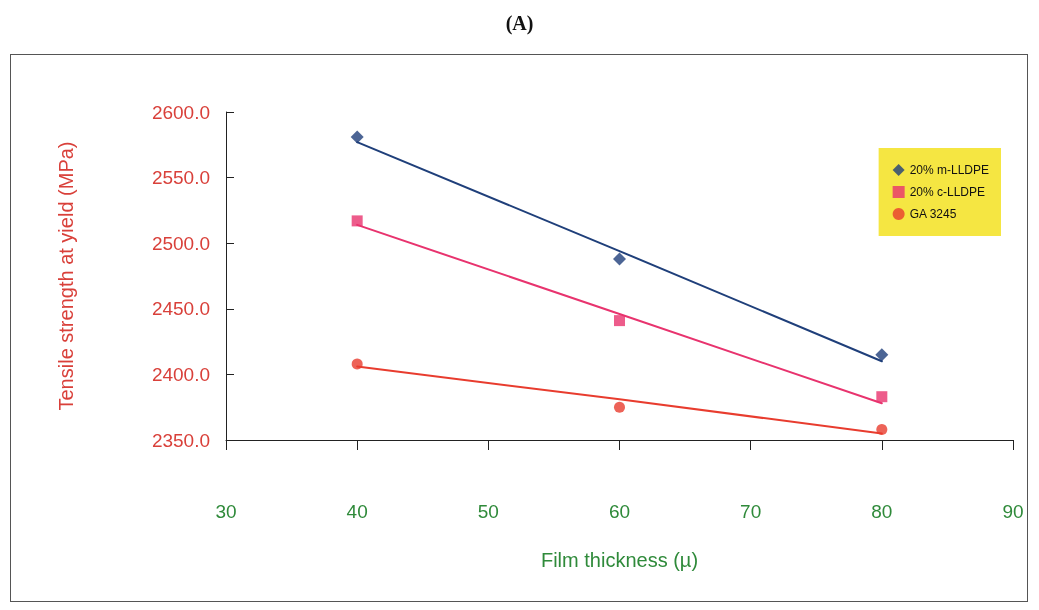 The image size is (1039, 610). I want to click on y-tick-label: 2350.0, so click(180, 440).